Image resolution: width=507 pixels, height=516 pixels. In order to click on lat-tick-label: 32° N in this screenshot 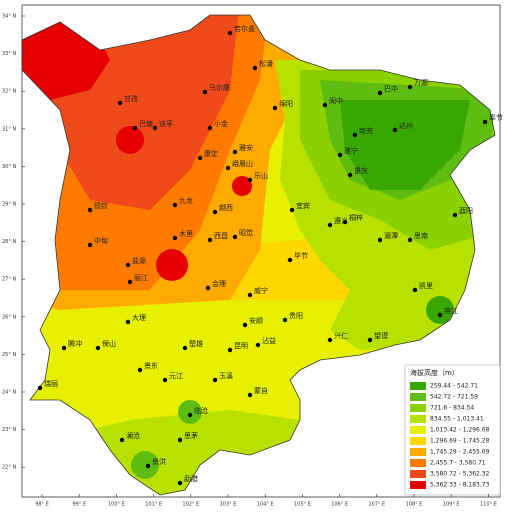, I will do `click(9, 92)`.